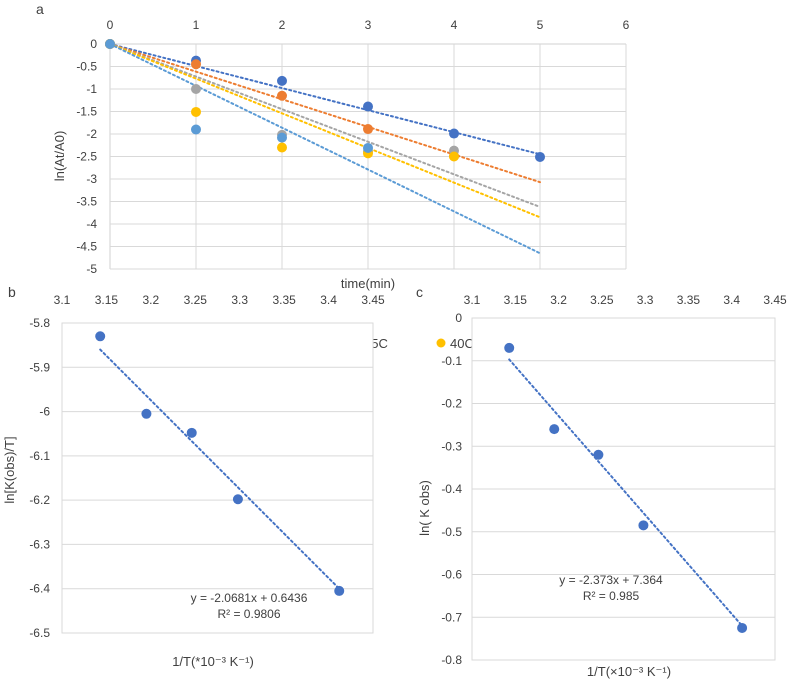 The width and height of the screenshot is (792, 684). What do you see at coordinates (91, 224) in the screenshot?
I see `y-tick-label: -4` at bounding box center [91, 224].